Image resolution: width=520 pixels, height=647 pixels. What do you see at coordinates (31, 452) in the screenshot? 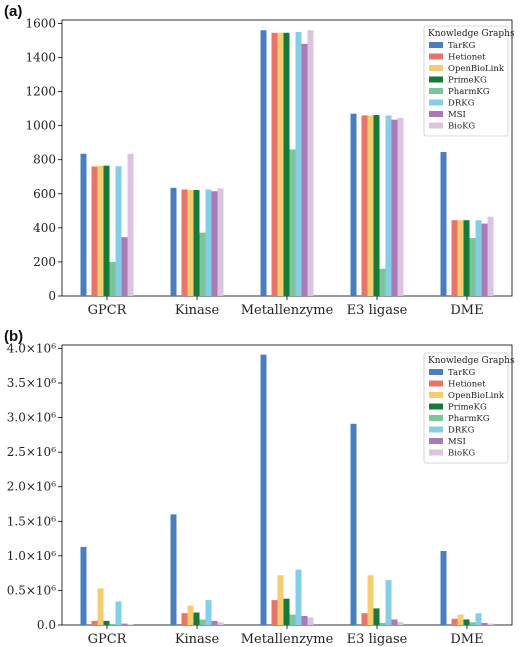
I see `y-tick-label: 2.5×10⁶` at bounding box center [31, 452].